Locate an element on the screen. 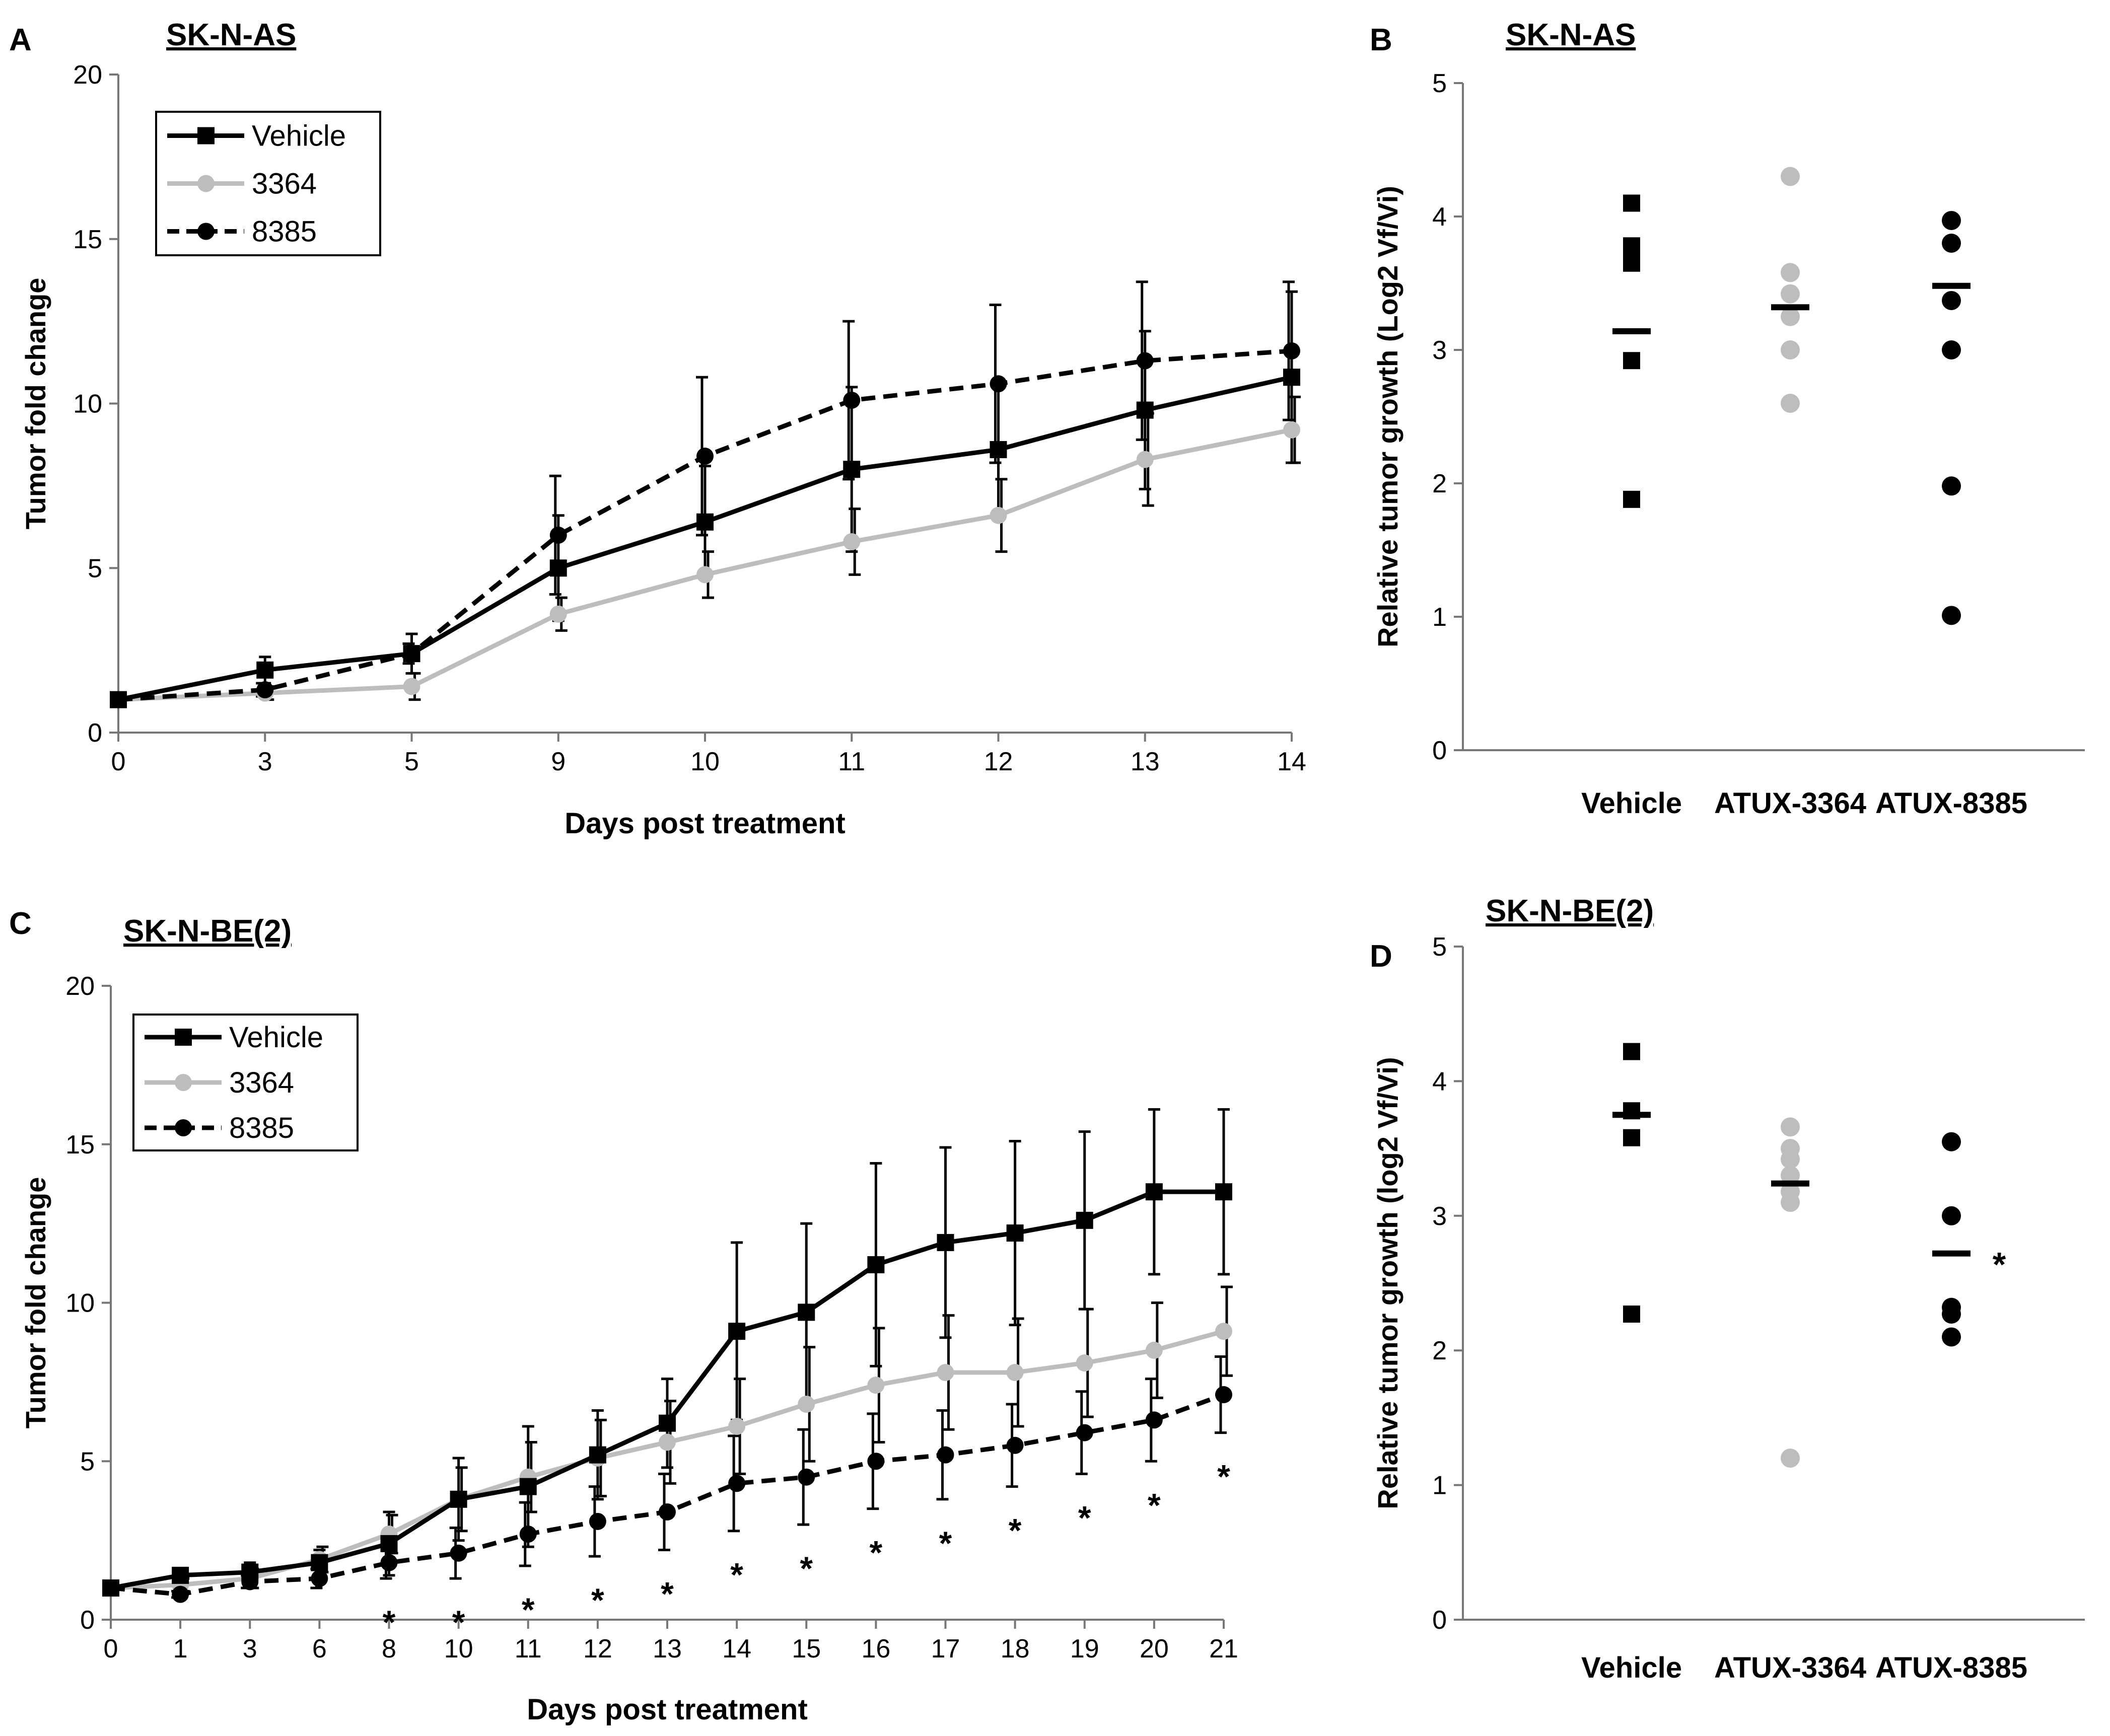 This screenshot has width=2110, height=1736. x-tick-label: 10 is located at coordinates (705, 762).